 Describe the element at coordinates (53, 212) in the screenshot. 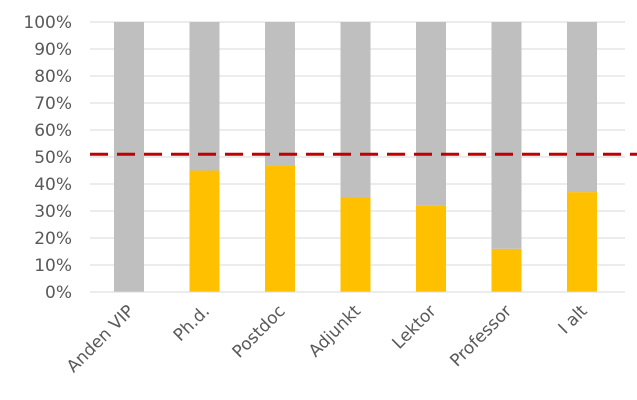

I see `y-tick-label: 30%` at that location.